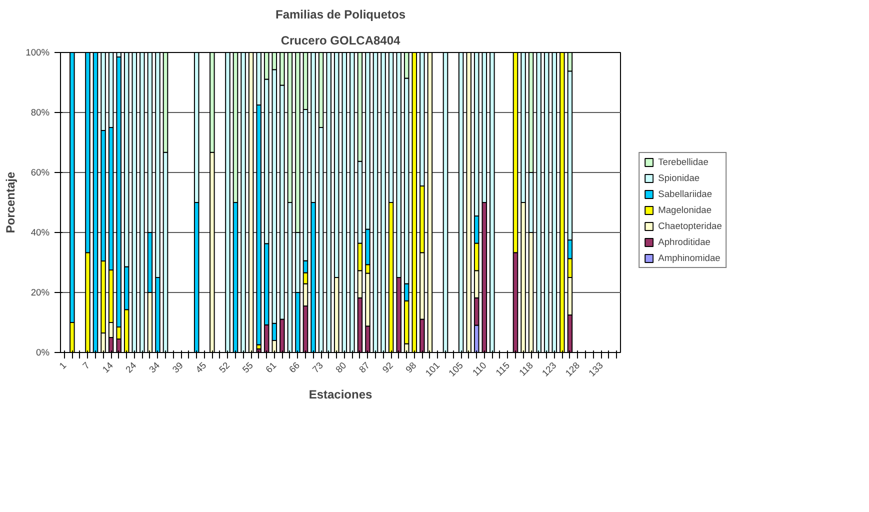  I want to click on legend-label: Aphroditidae, so click(684, 242).